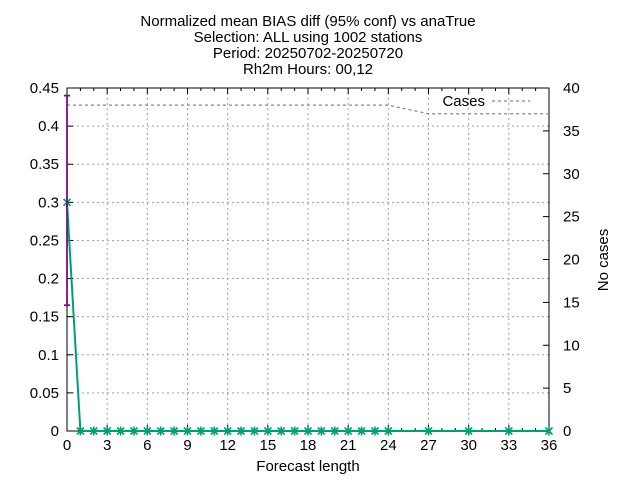  Describe the element at coordinates (571, 302) in the screenshot. I see `y2-tick-label: 15` at that location.